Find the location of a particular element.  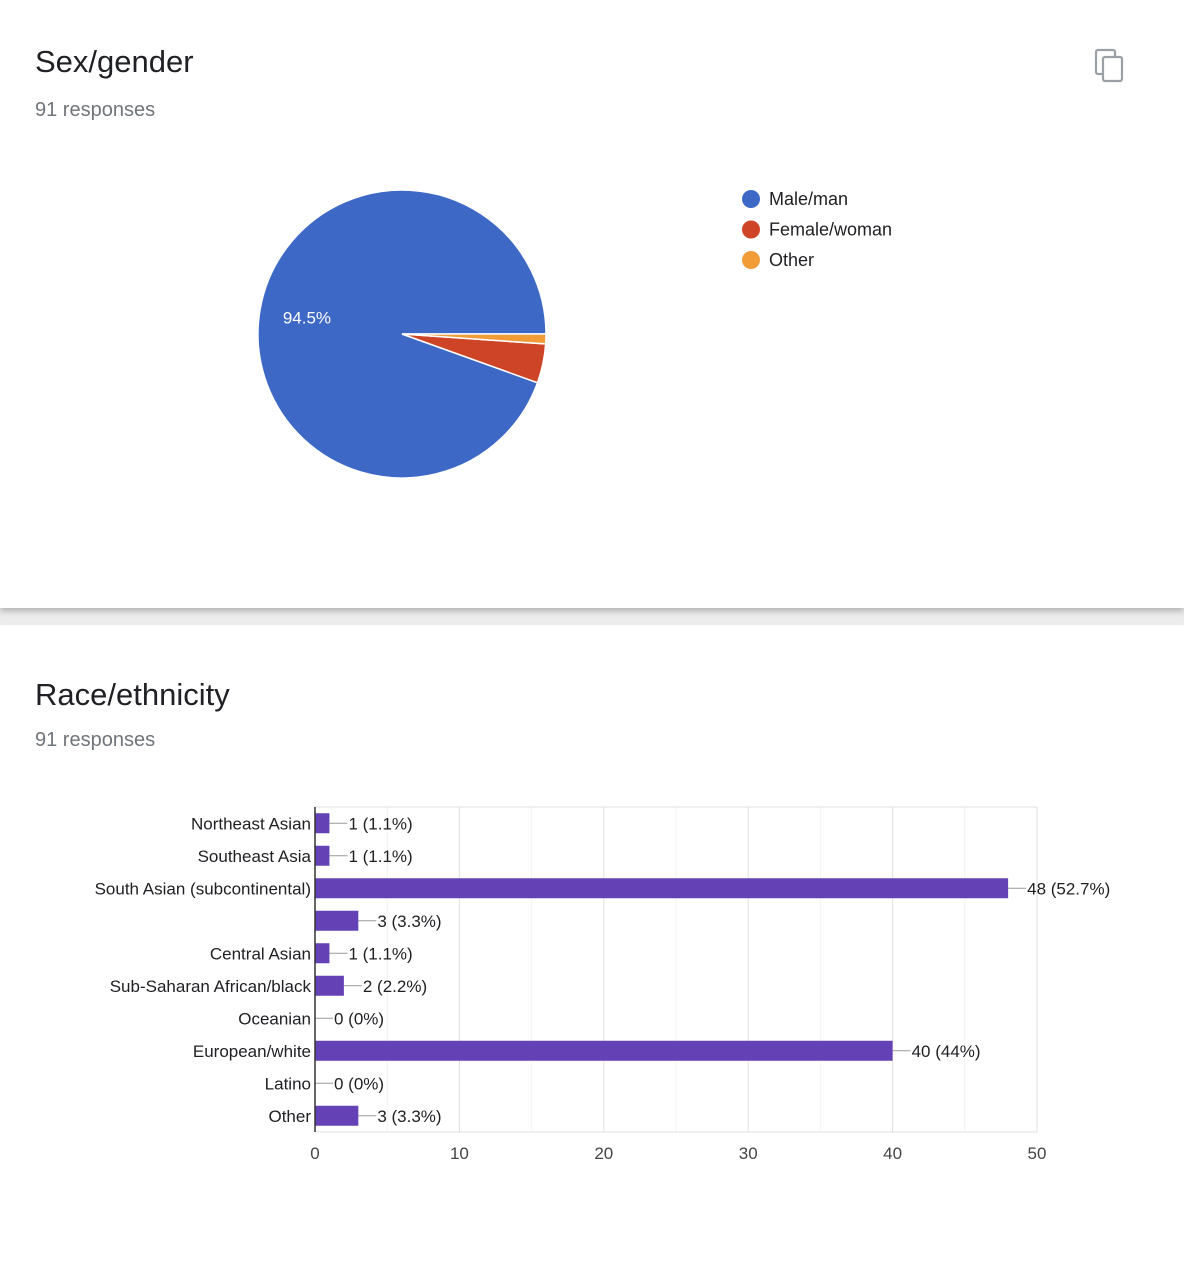

legend-marker-other is located at coordinates (751, 260).